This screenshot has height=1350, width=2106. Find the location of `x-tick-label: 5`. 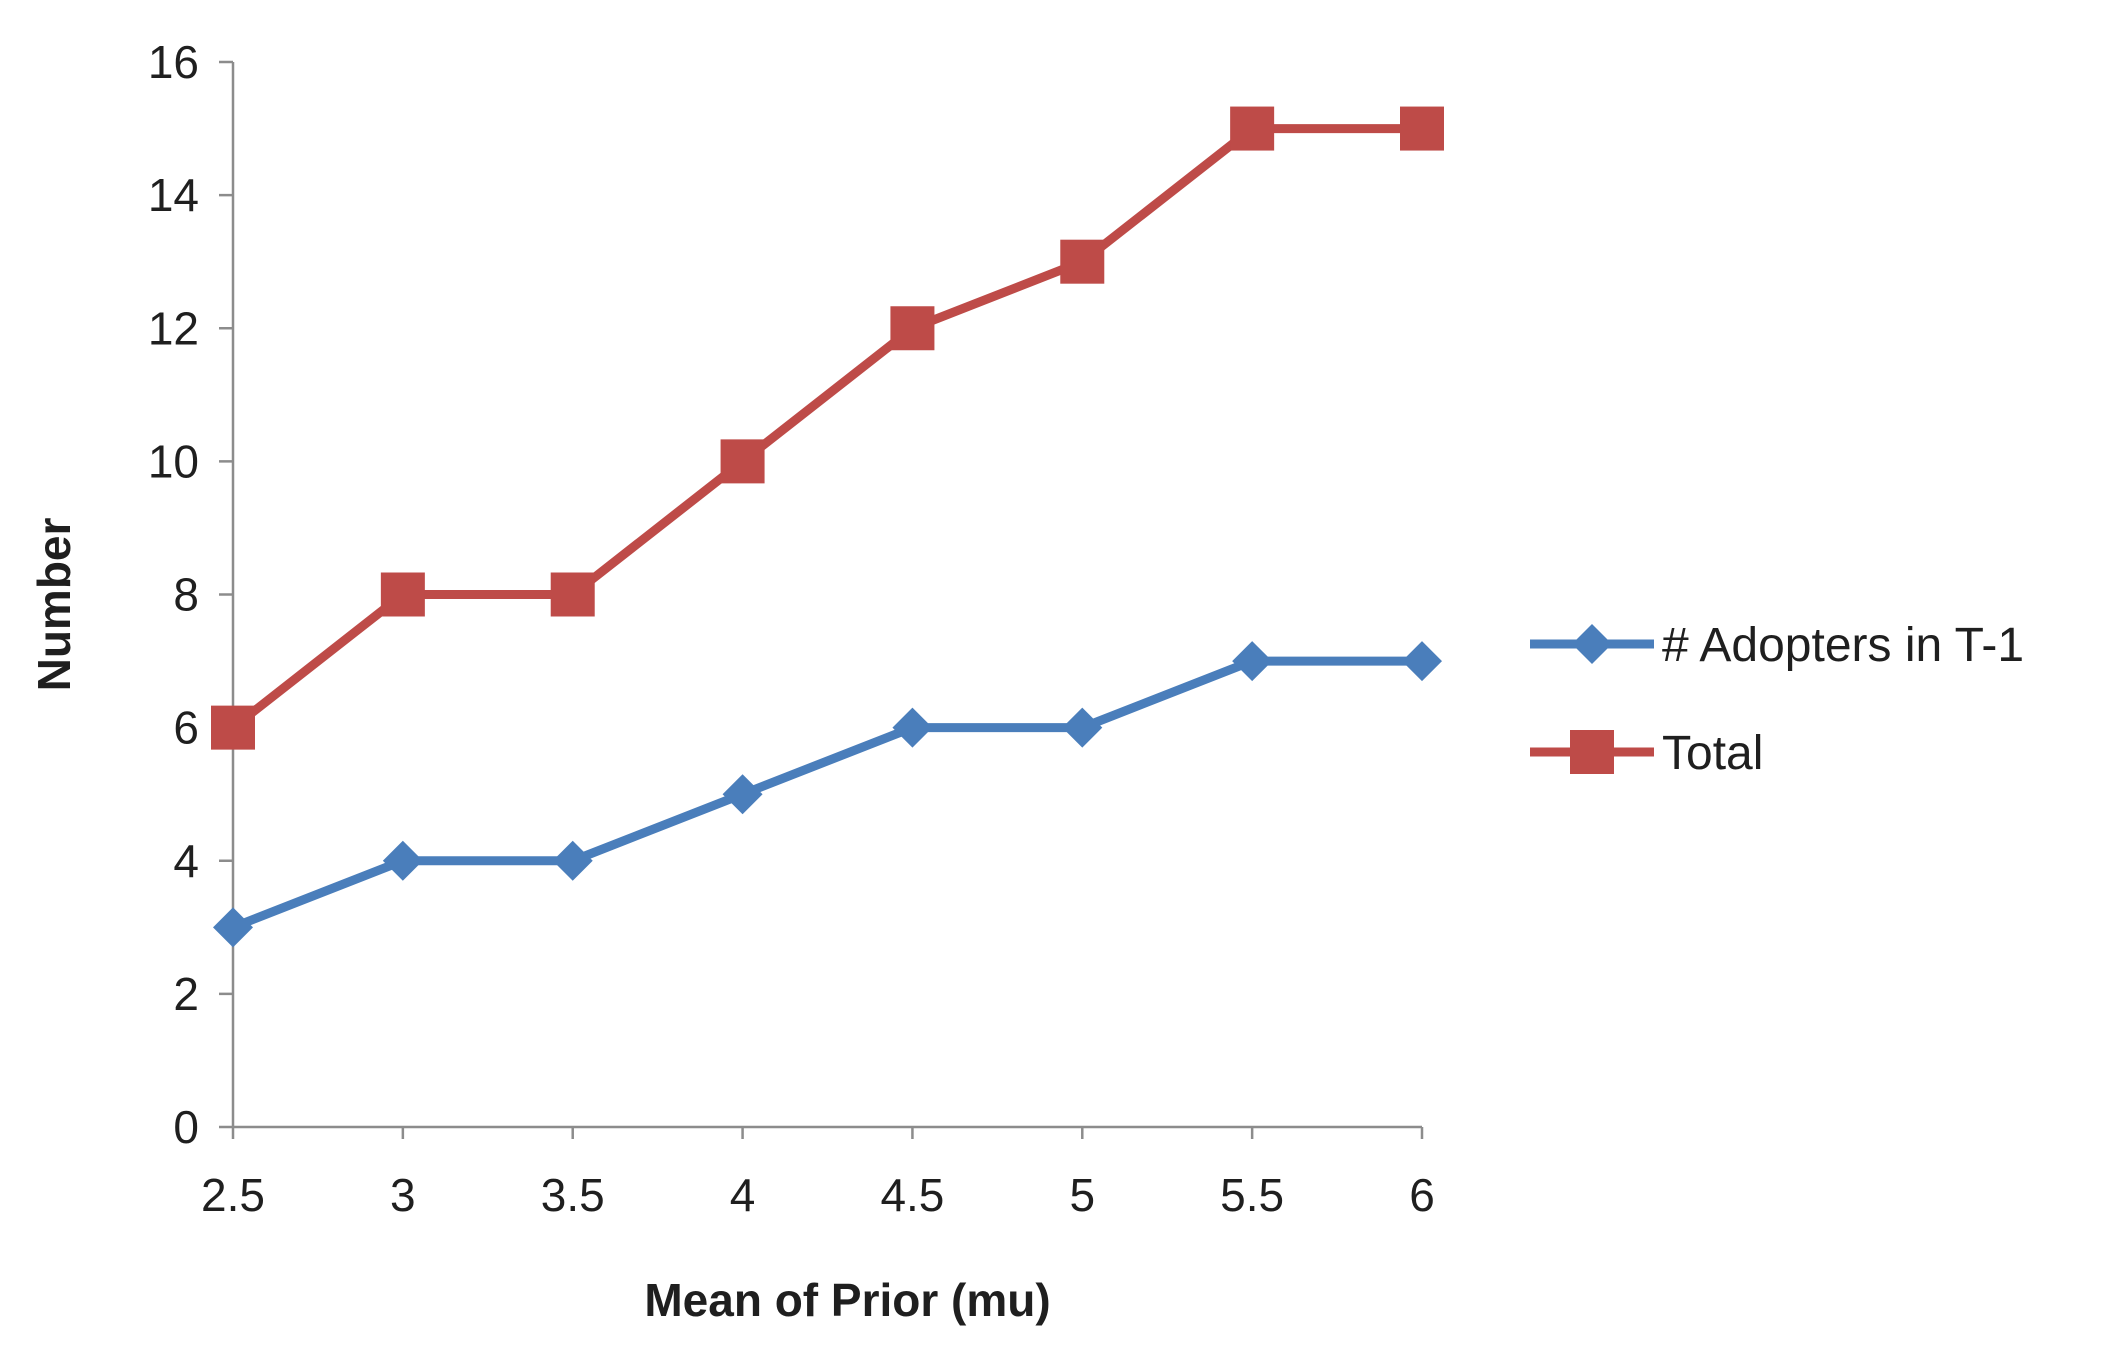

x-tick-label: 5 is located at coordinates (1082, 1195).